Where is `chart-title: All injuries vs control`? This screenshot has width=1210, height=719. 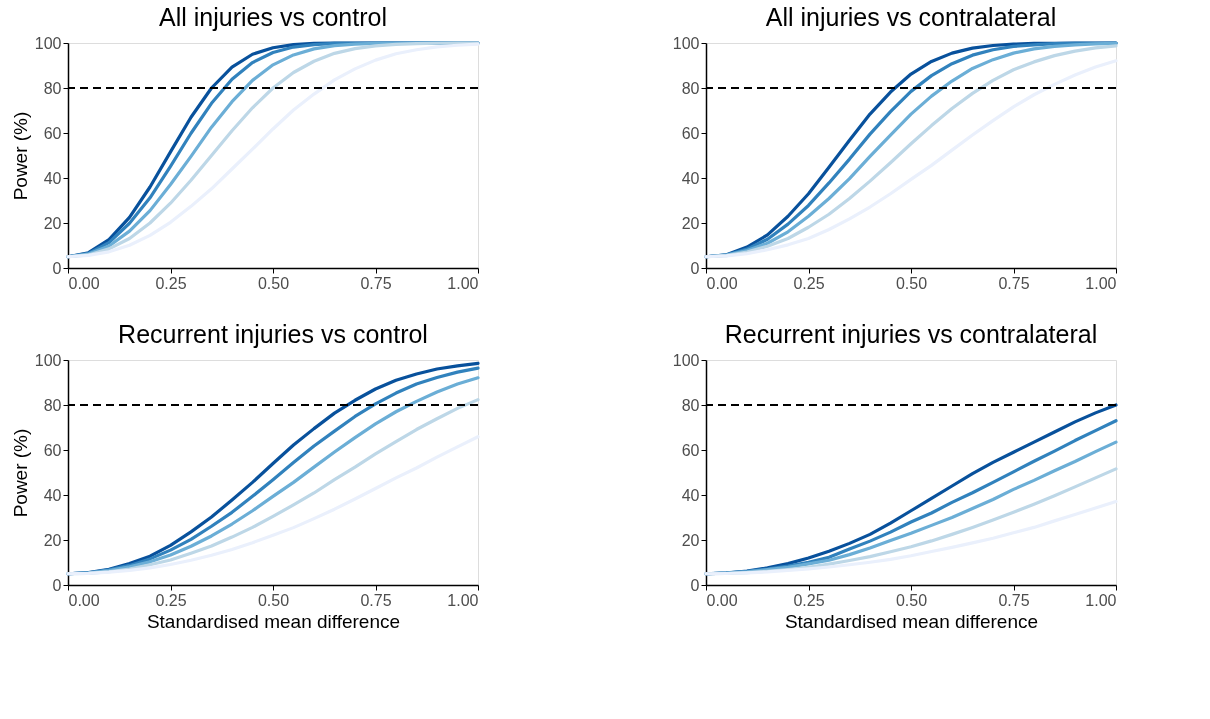 chart-title: All injuries vs control is located at coordinates (273, 17).